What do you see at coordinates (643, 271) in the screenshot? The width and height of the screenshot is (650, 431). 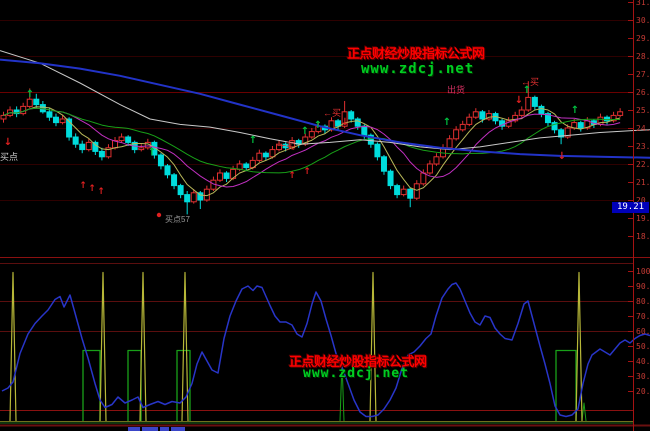 I see `sub-y-axis-label: 100.` at bounding box center [643, 271].